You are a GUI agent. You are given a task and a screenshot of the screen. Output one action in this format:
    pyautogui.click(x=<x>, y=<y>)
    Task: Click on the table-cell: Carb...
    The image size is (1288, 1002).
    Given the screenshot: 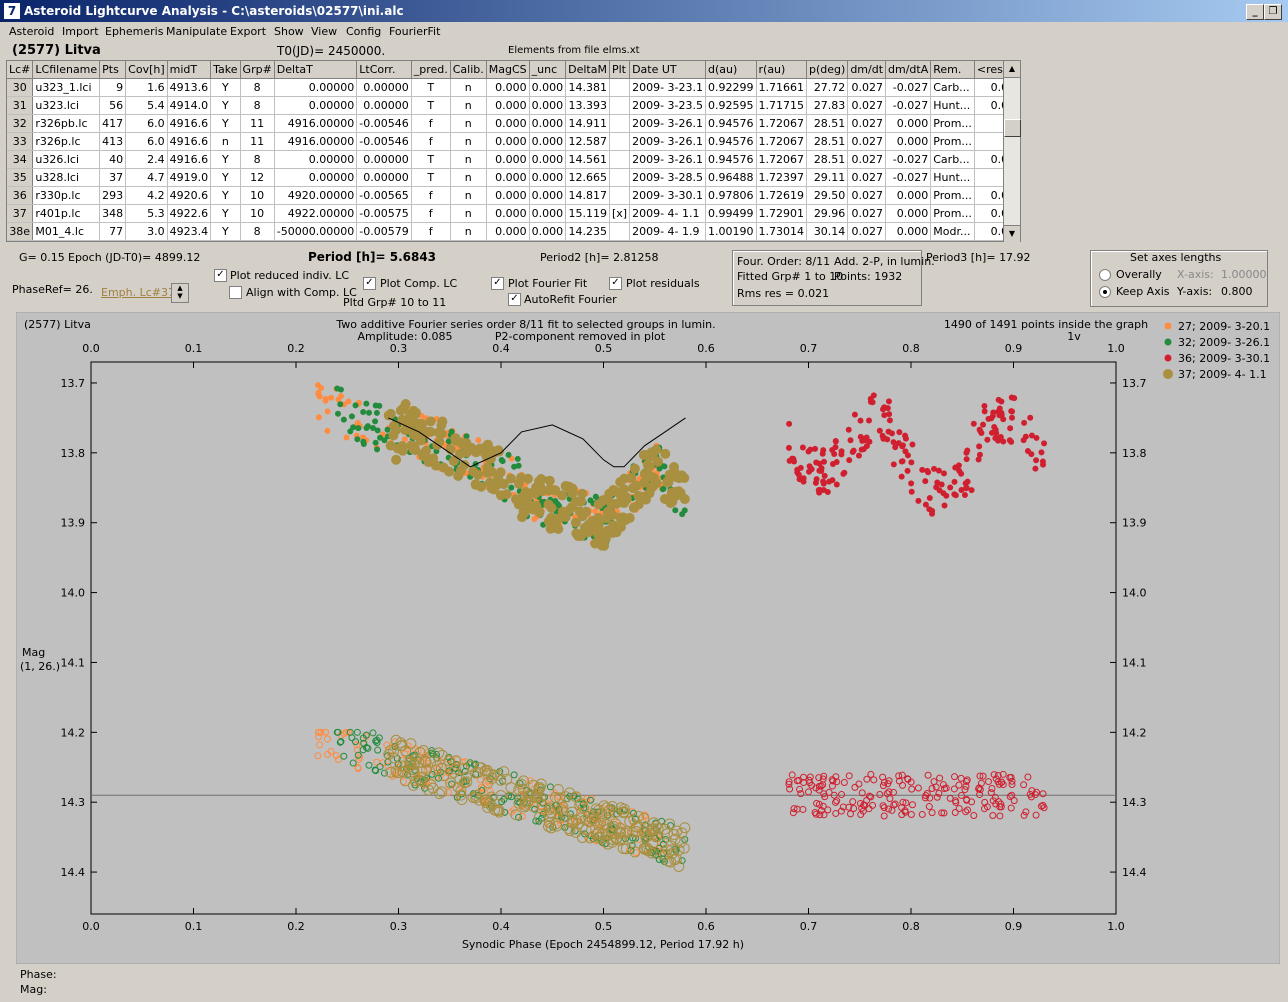 What is the action you would take?
    pyautogui.click(x=952, y=87)
    